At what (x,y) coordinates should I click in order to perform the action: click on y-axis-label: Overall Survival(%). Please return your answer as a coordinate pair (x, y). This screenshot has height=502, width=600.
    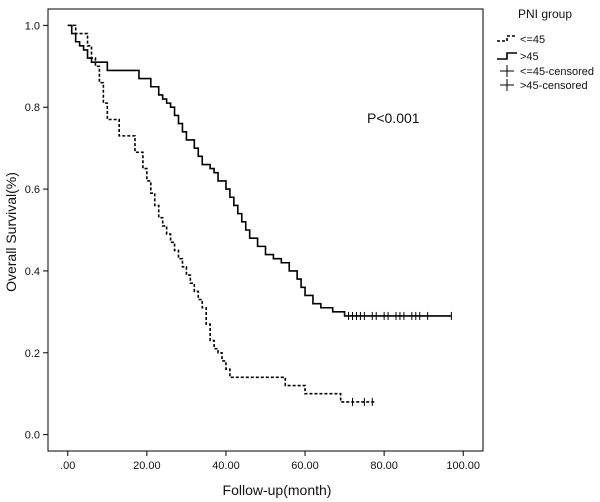
    Looking at the image, I should click on (11, 232).